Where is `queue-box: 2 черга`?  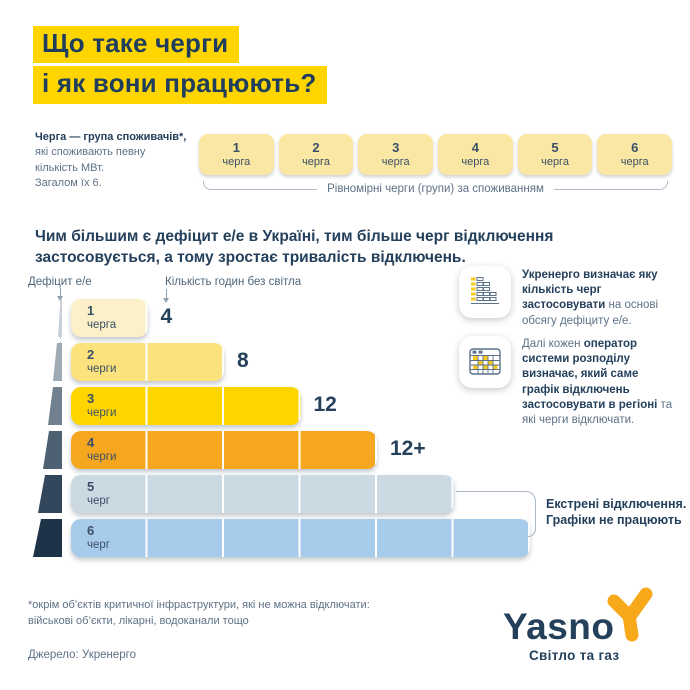
queue-box: 2 черга is located at coordinates (316, 154).